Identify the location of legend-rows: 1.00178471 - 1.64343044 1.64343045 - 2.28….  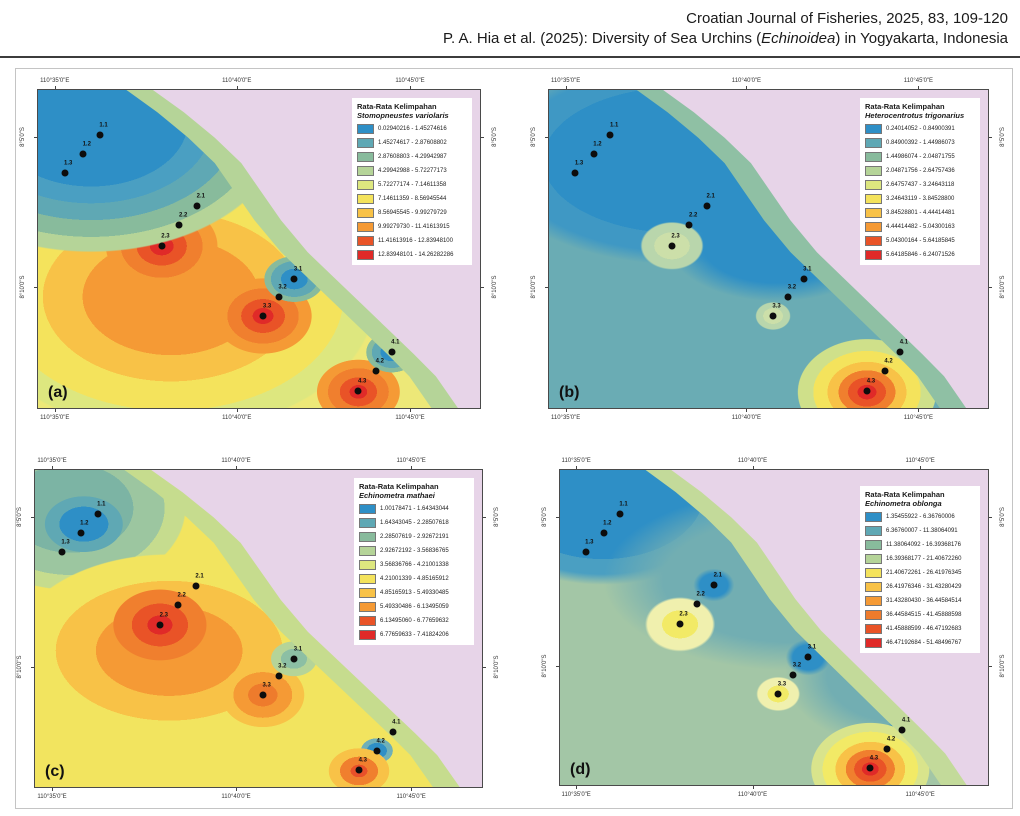
(414, 571).